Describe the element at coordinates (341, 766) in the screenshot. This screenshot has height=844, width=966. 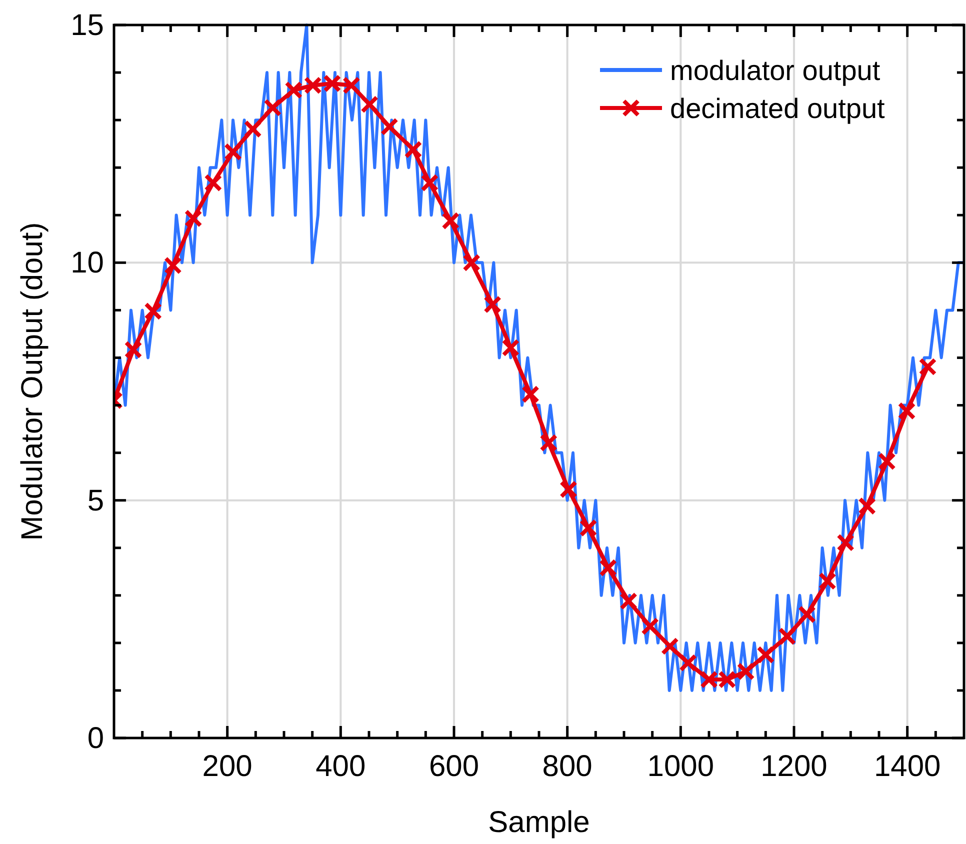
I see `x-tick-label: 400` at that location.